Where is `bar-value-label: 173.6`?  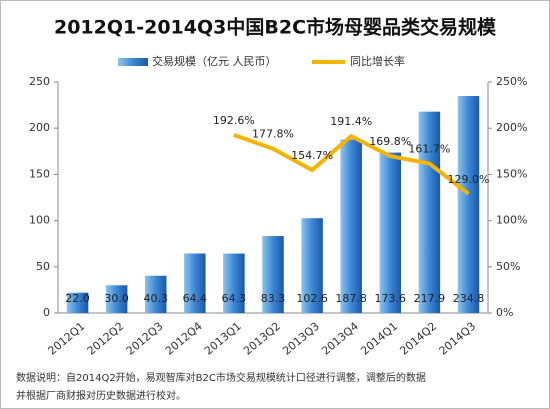
bar-value-label: 173.6 is located at coordinates (391, 298).